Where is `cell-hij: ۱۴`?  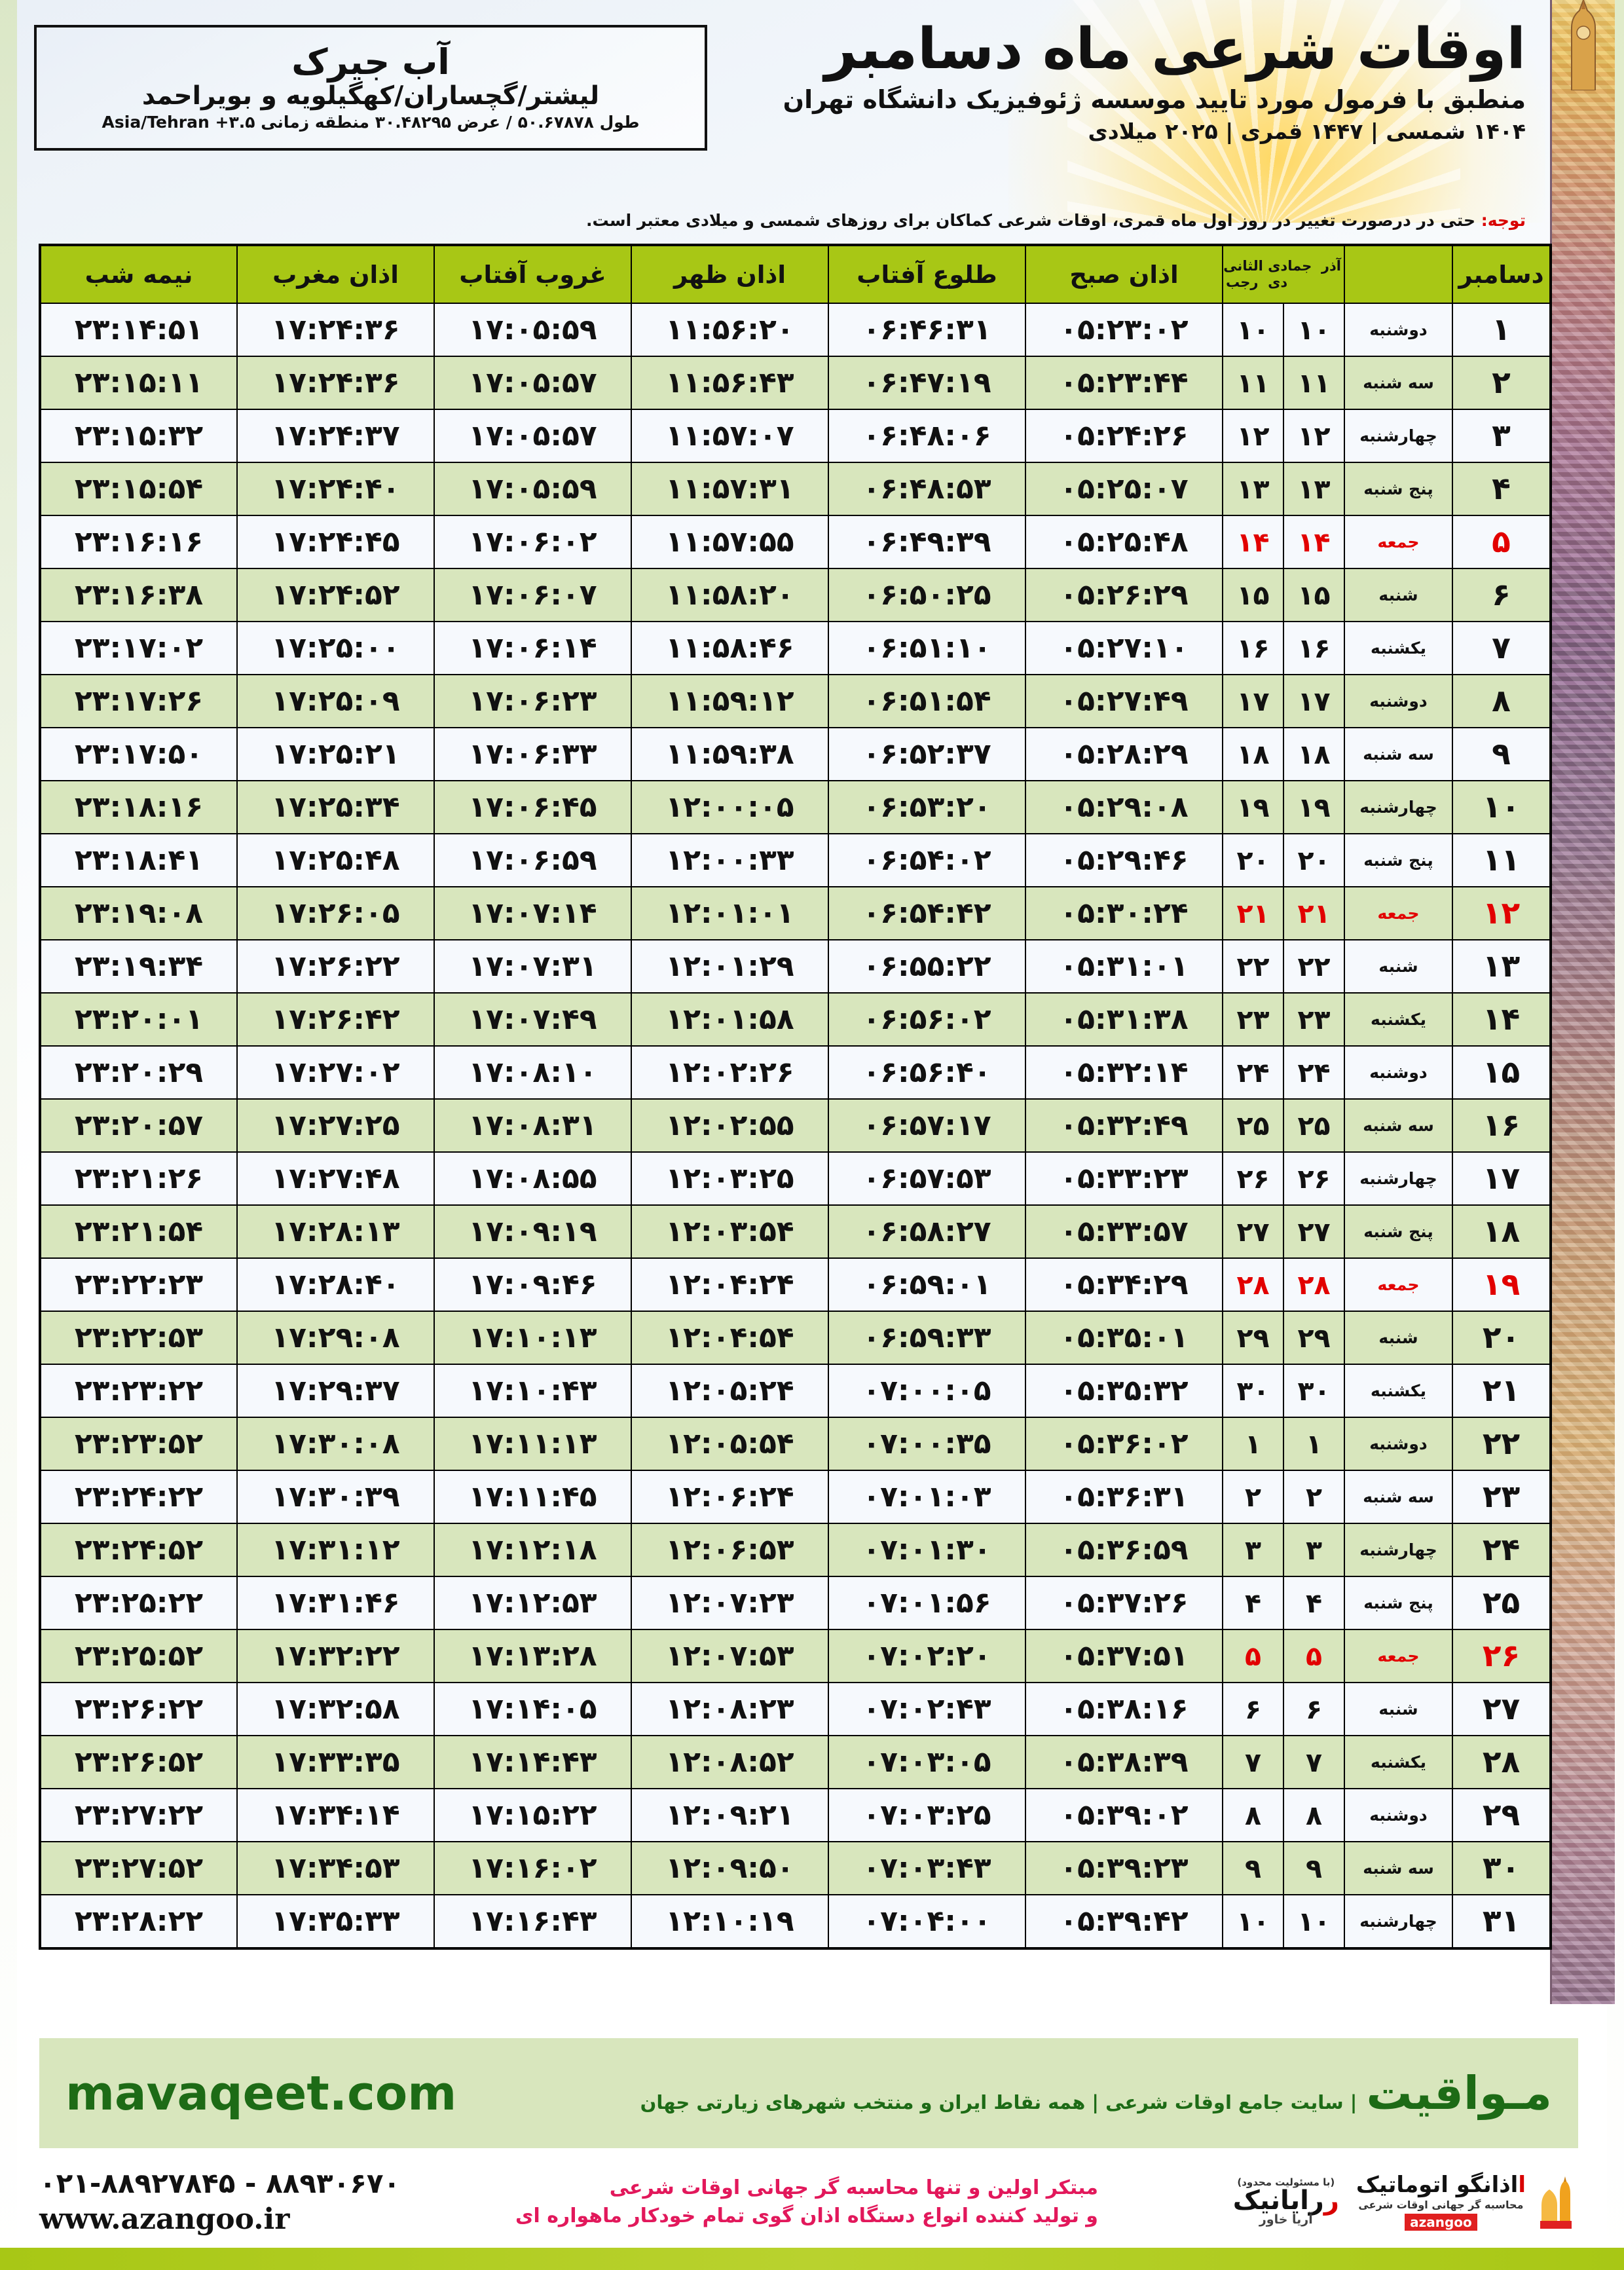
cell-hij: ۱۴ is located at coordinates (1314, 542).